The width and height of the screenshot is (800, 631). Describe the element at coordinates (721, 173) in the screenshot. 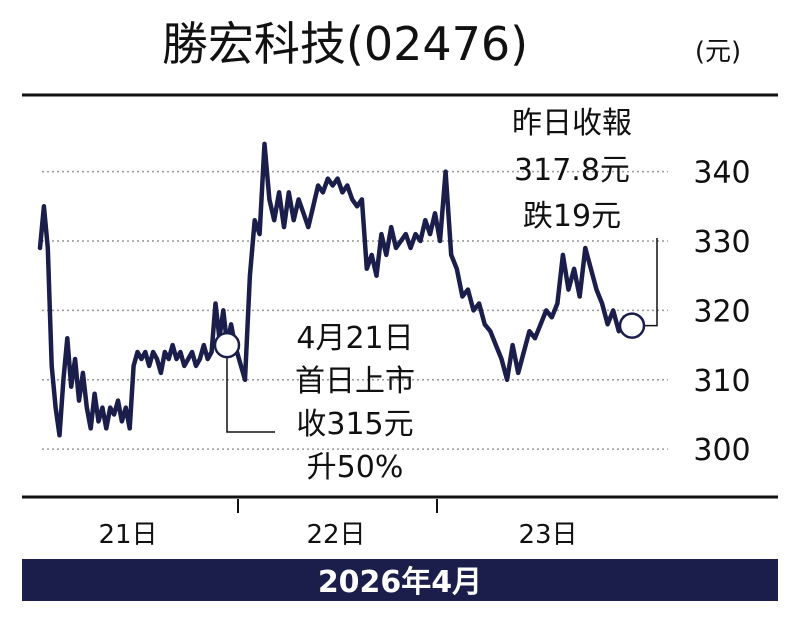

I see `y-tick-label: 340` at that location.